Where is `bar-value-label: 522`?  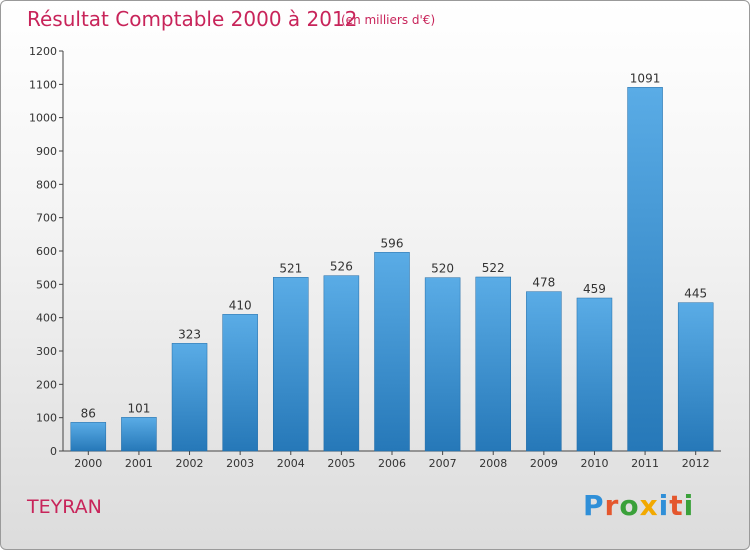 bar-value-label: 522 is located at coordinates (493, 268).